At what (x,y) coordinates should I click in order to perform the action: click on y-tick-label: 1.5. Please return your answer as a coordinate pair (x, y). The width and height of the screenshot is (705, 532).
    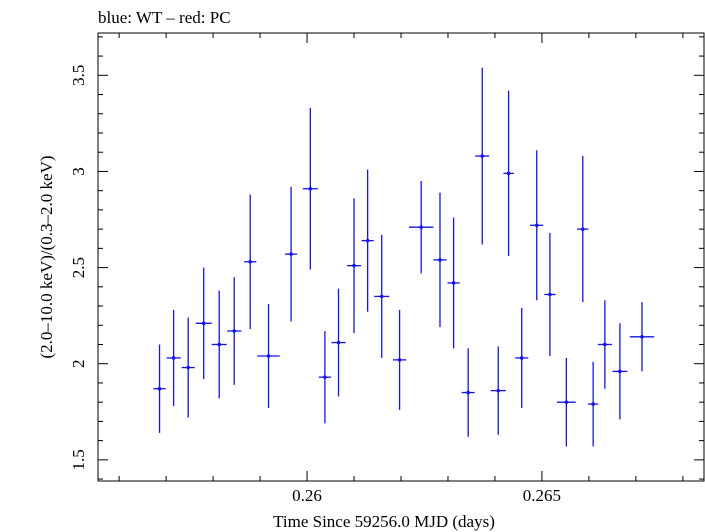
    Looking at the image, I should click on (78, 459).